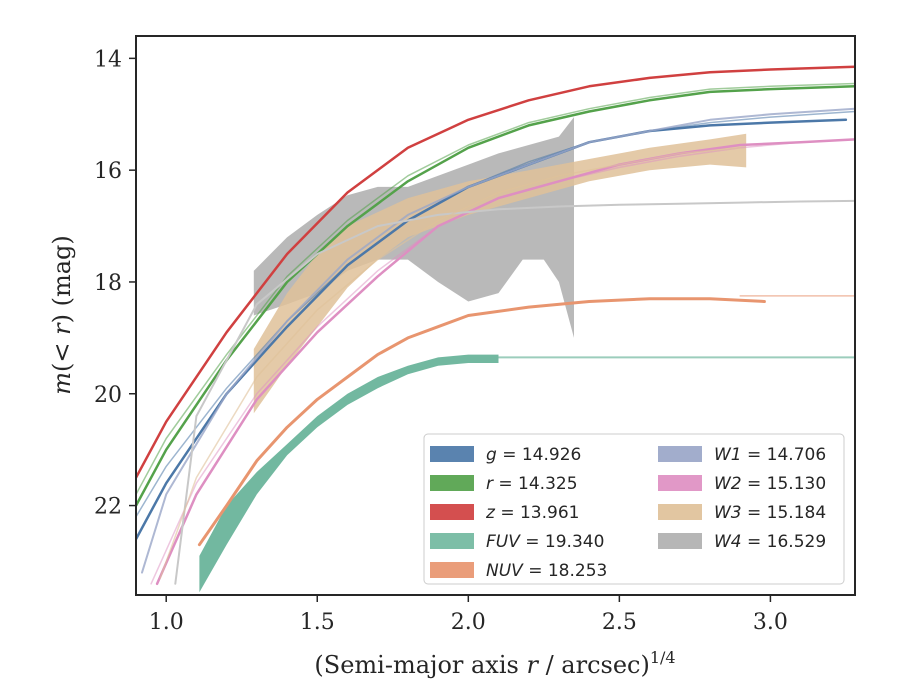 The width and height of the screenshot is (900, 700). Describe the element at coordinates (317, 622) in the screenshot. I see `x-tick-label: 1.5` at that location.